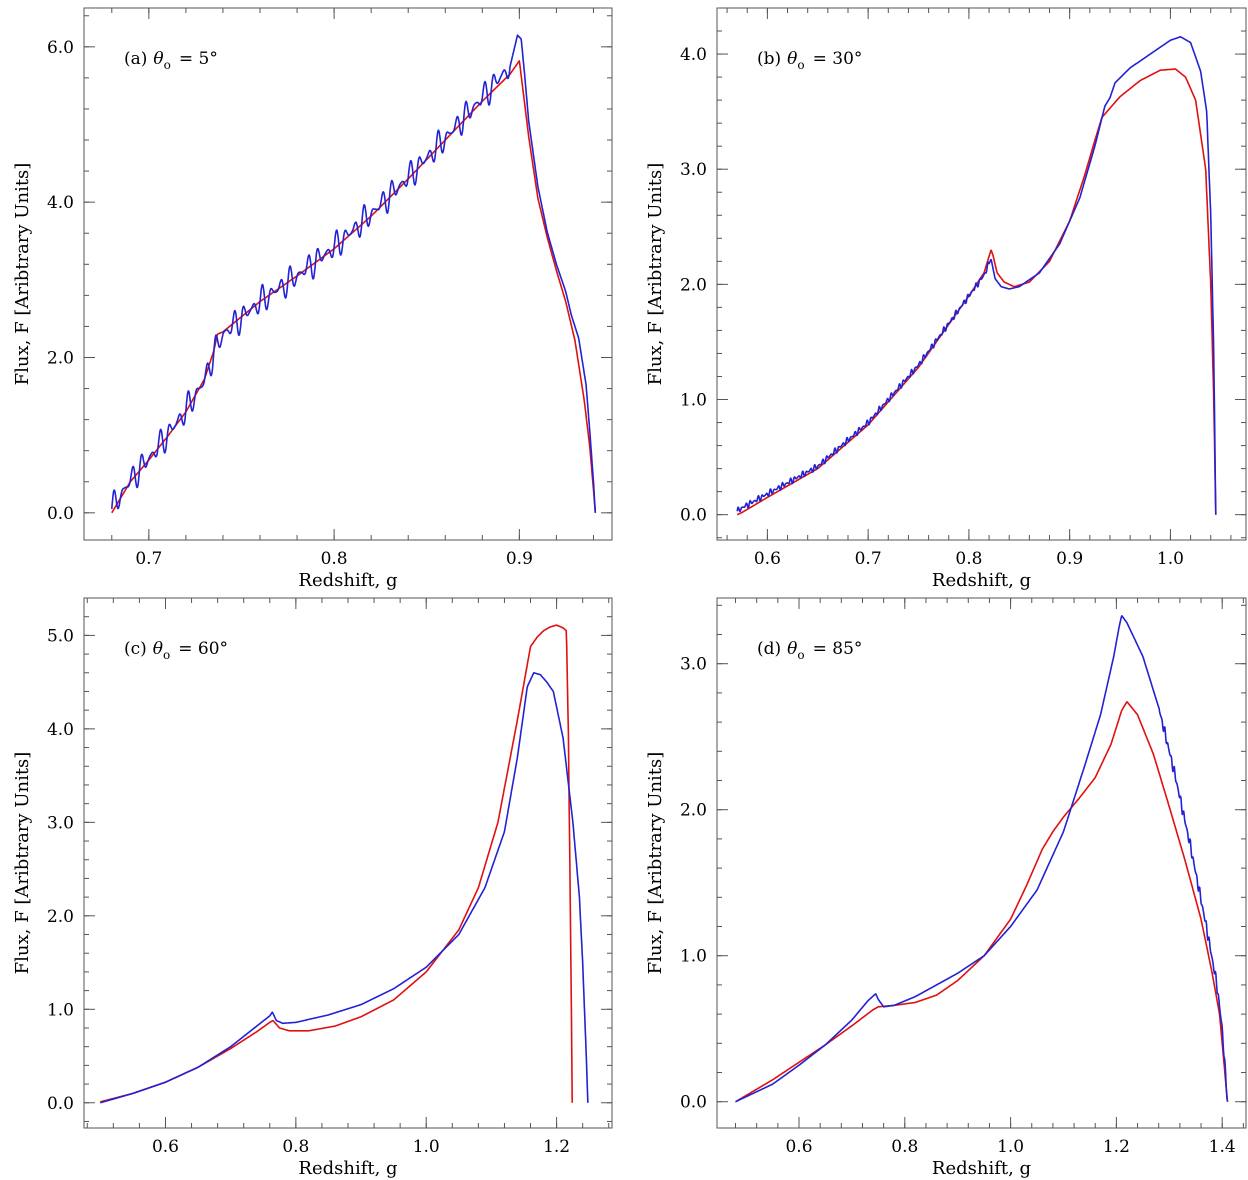 This screenshot has width=1248, height=1180. I want to click on panel-label: (d) θo = 85°, so click(809, 650).